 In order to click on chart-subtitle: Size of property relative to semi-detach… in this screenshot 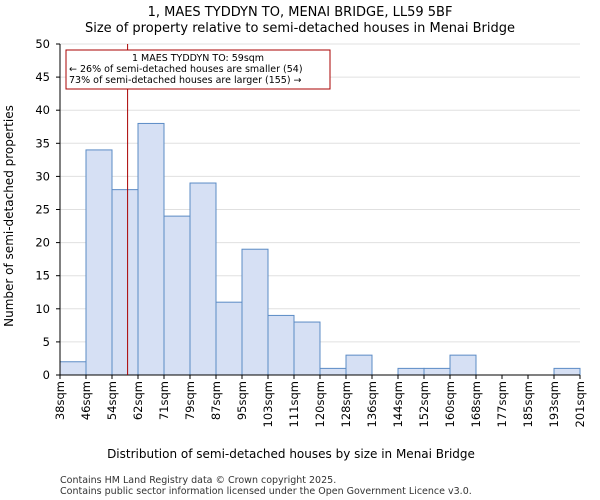, I will do `click(300, 28)`.